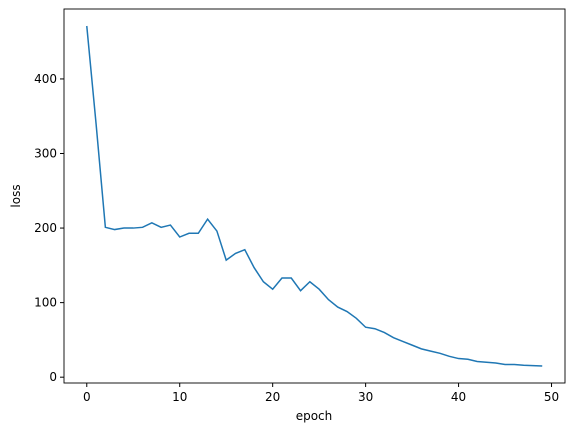 The image size is (571, 432). I want to click on x-tick-label: 10, so click(179, 397).